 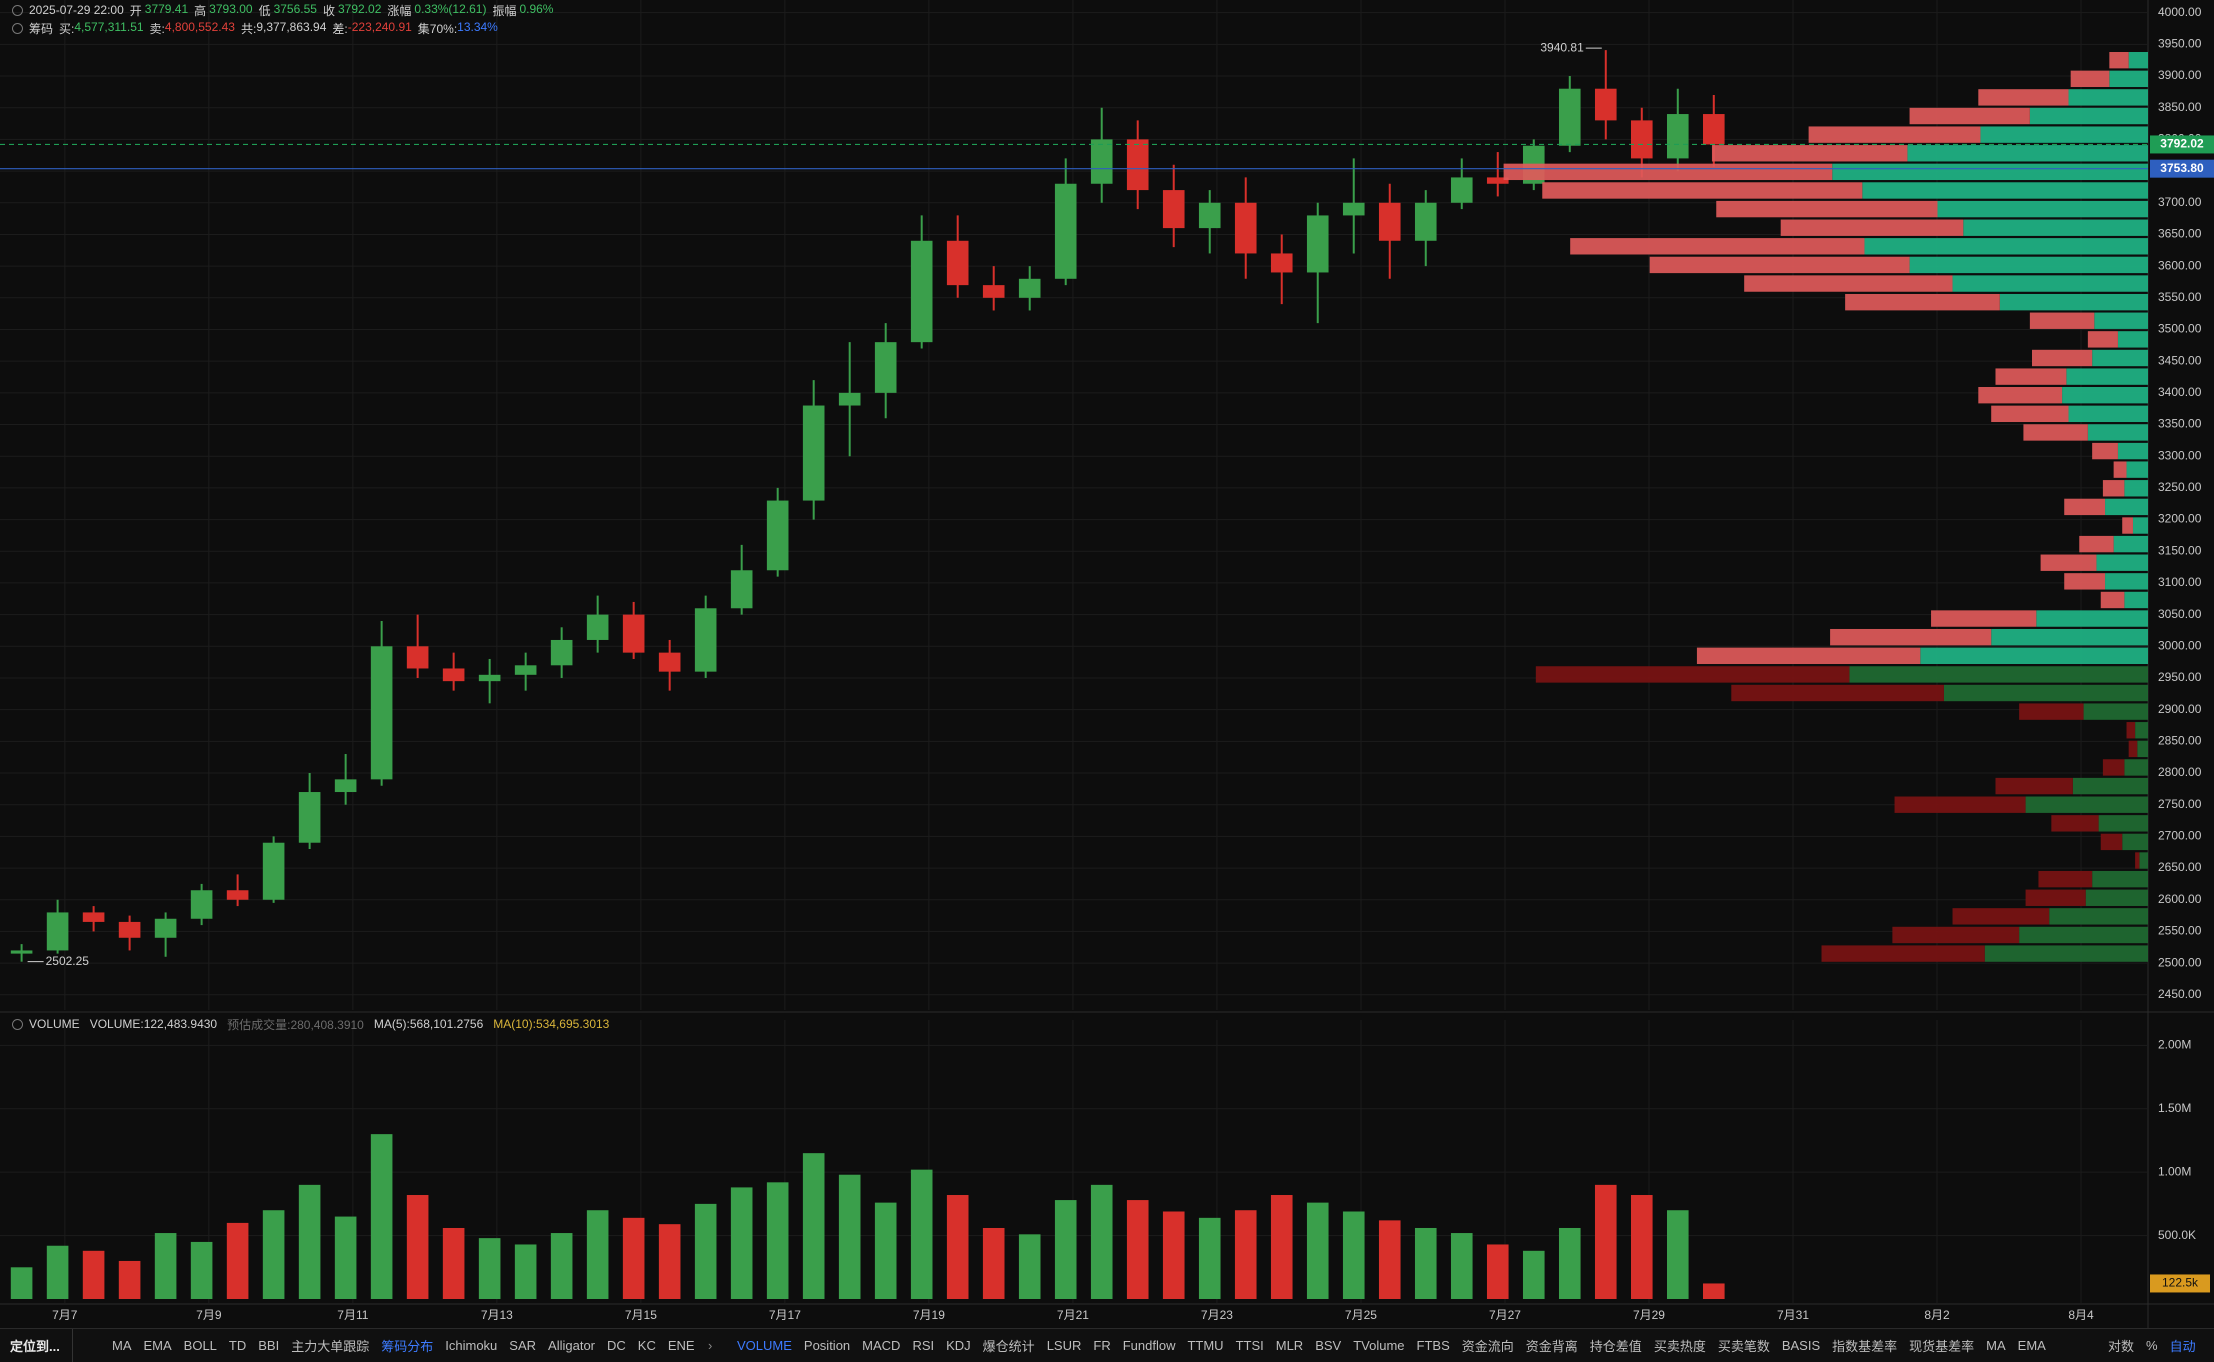 What do you see at coordinates (646, 1345) in the screenshot?
I see `toolbar-item: KC` at bounding box center [646, 1345].